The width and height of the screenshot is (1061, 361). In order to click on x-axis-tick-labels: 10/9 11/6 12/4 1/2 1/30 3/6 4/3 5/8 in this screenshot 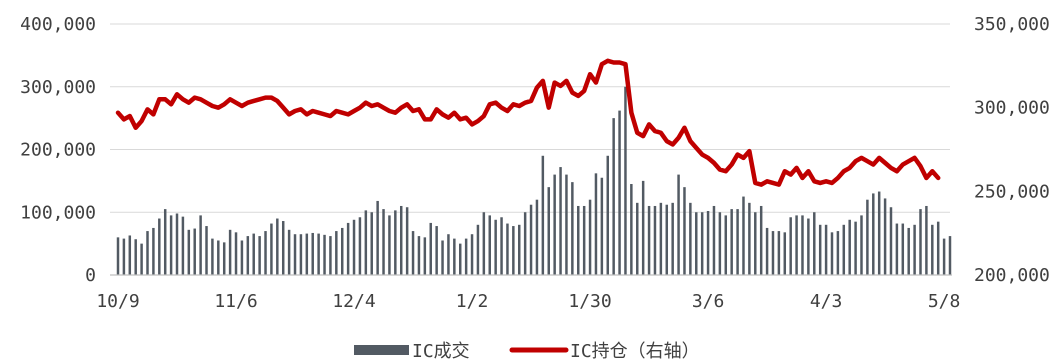, I will do `click(528, 301)`.